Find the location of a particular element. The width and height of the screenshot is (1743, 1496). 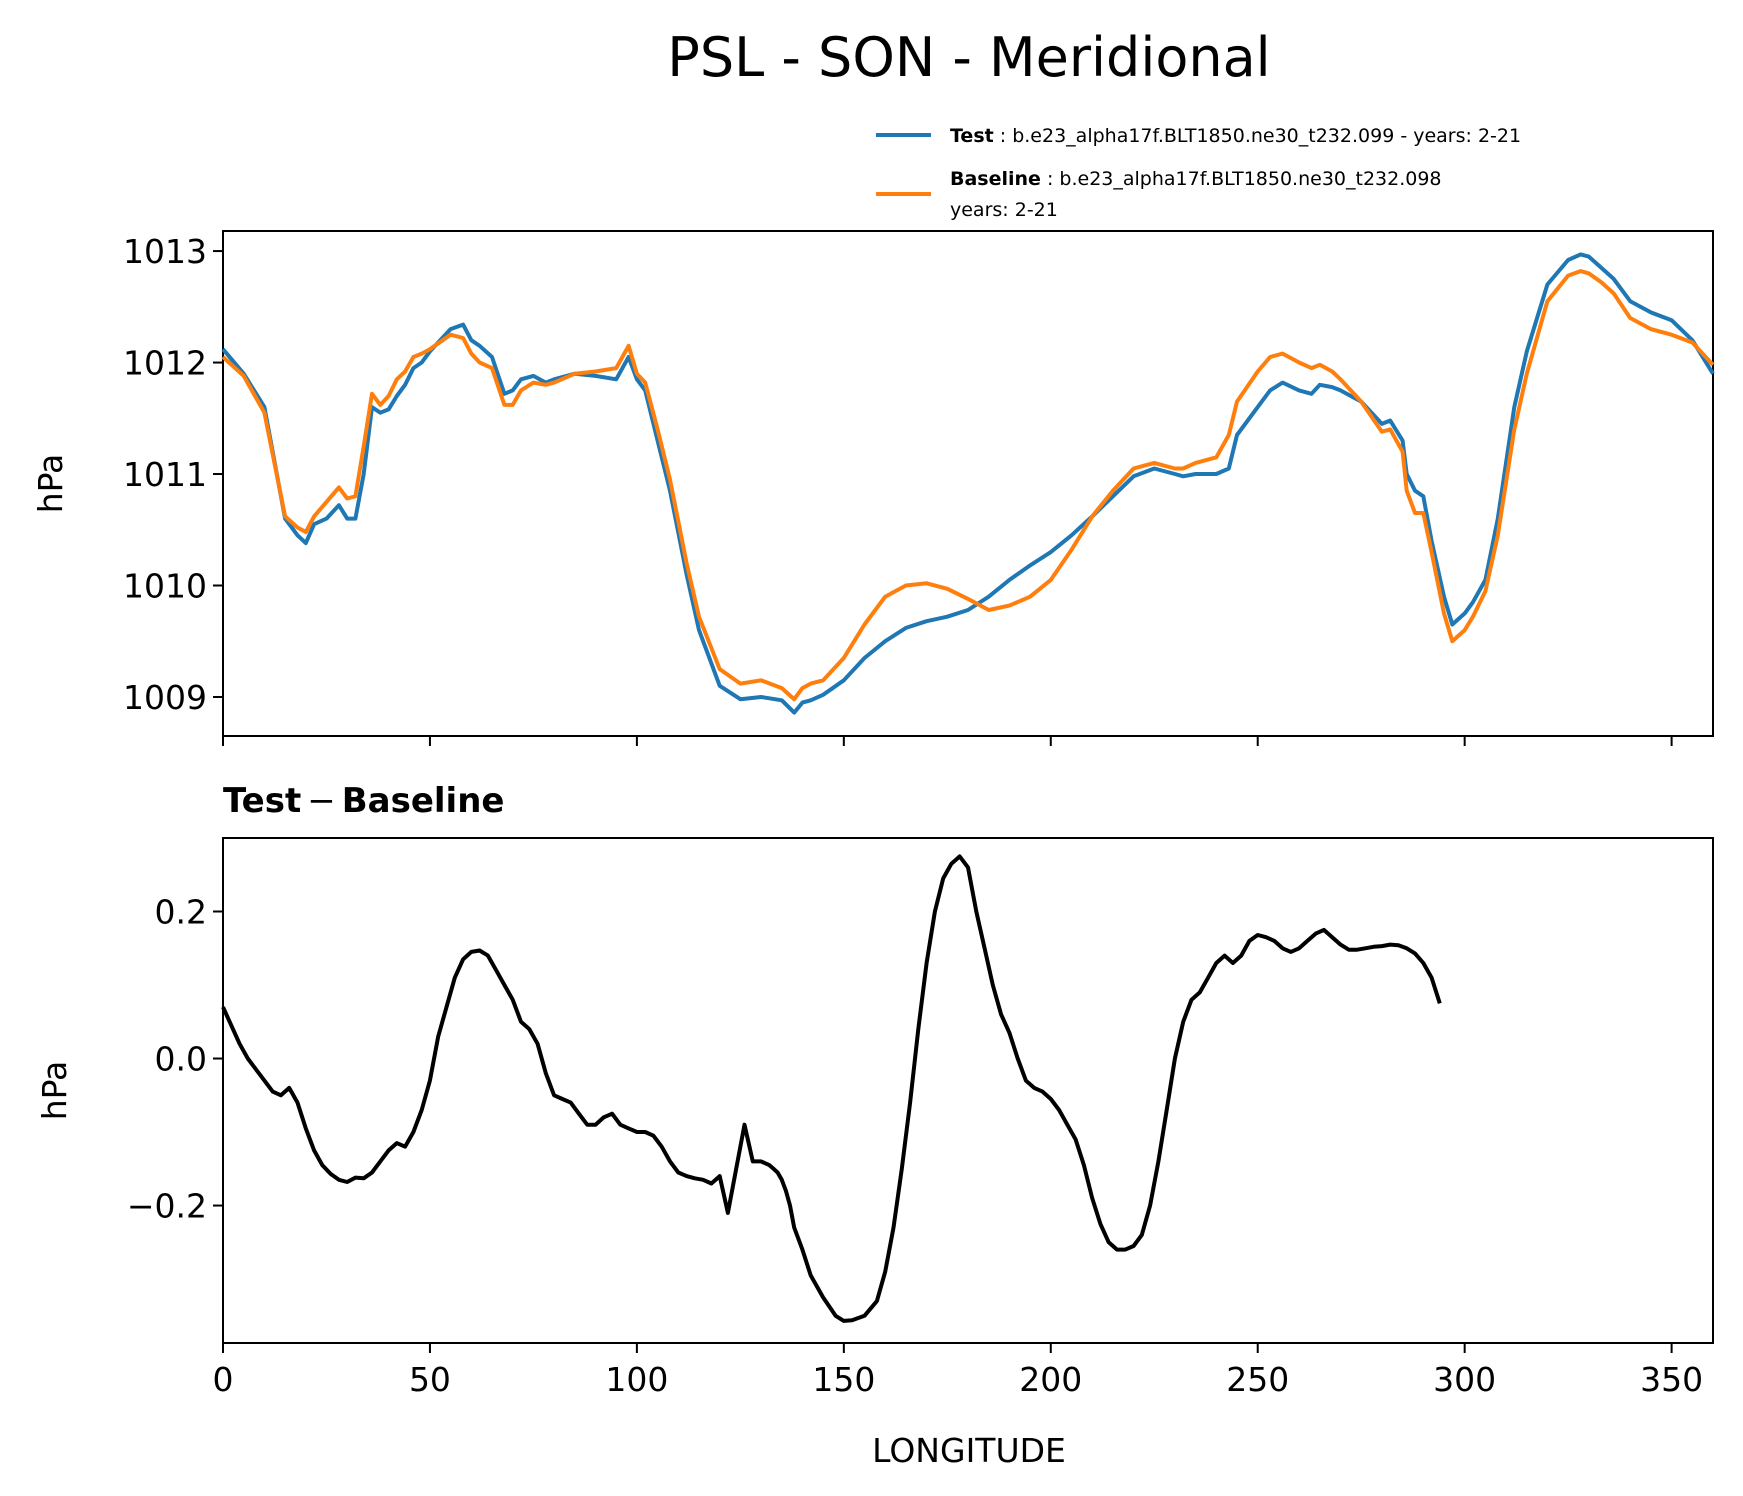

top-y-tick-label: 1009 is located at coordinates (165, 697).